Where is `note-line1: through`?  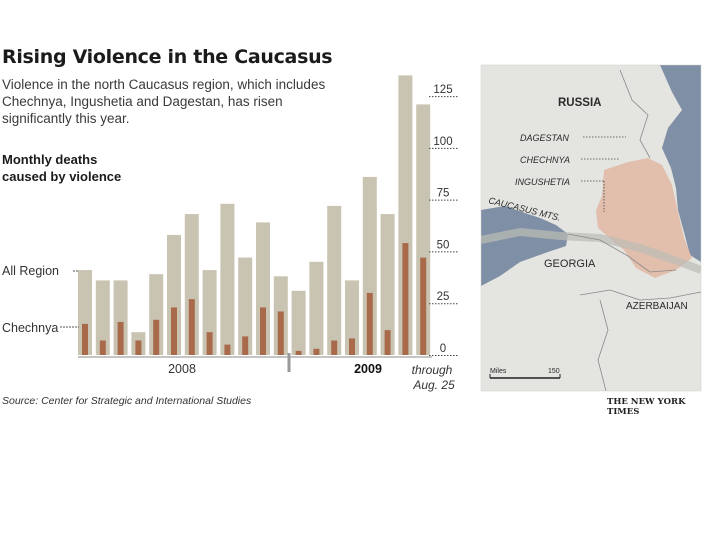 note-line1: through is located at coordinates (432, 370).